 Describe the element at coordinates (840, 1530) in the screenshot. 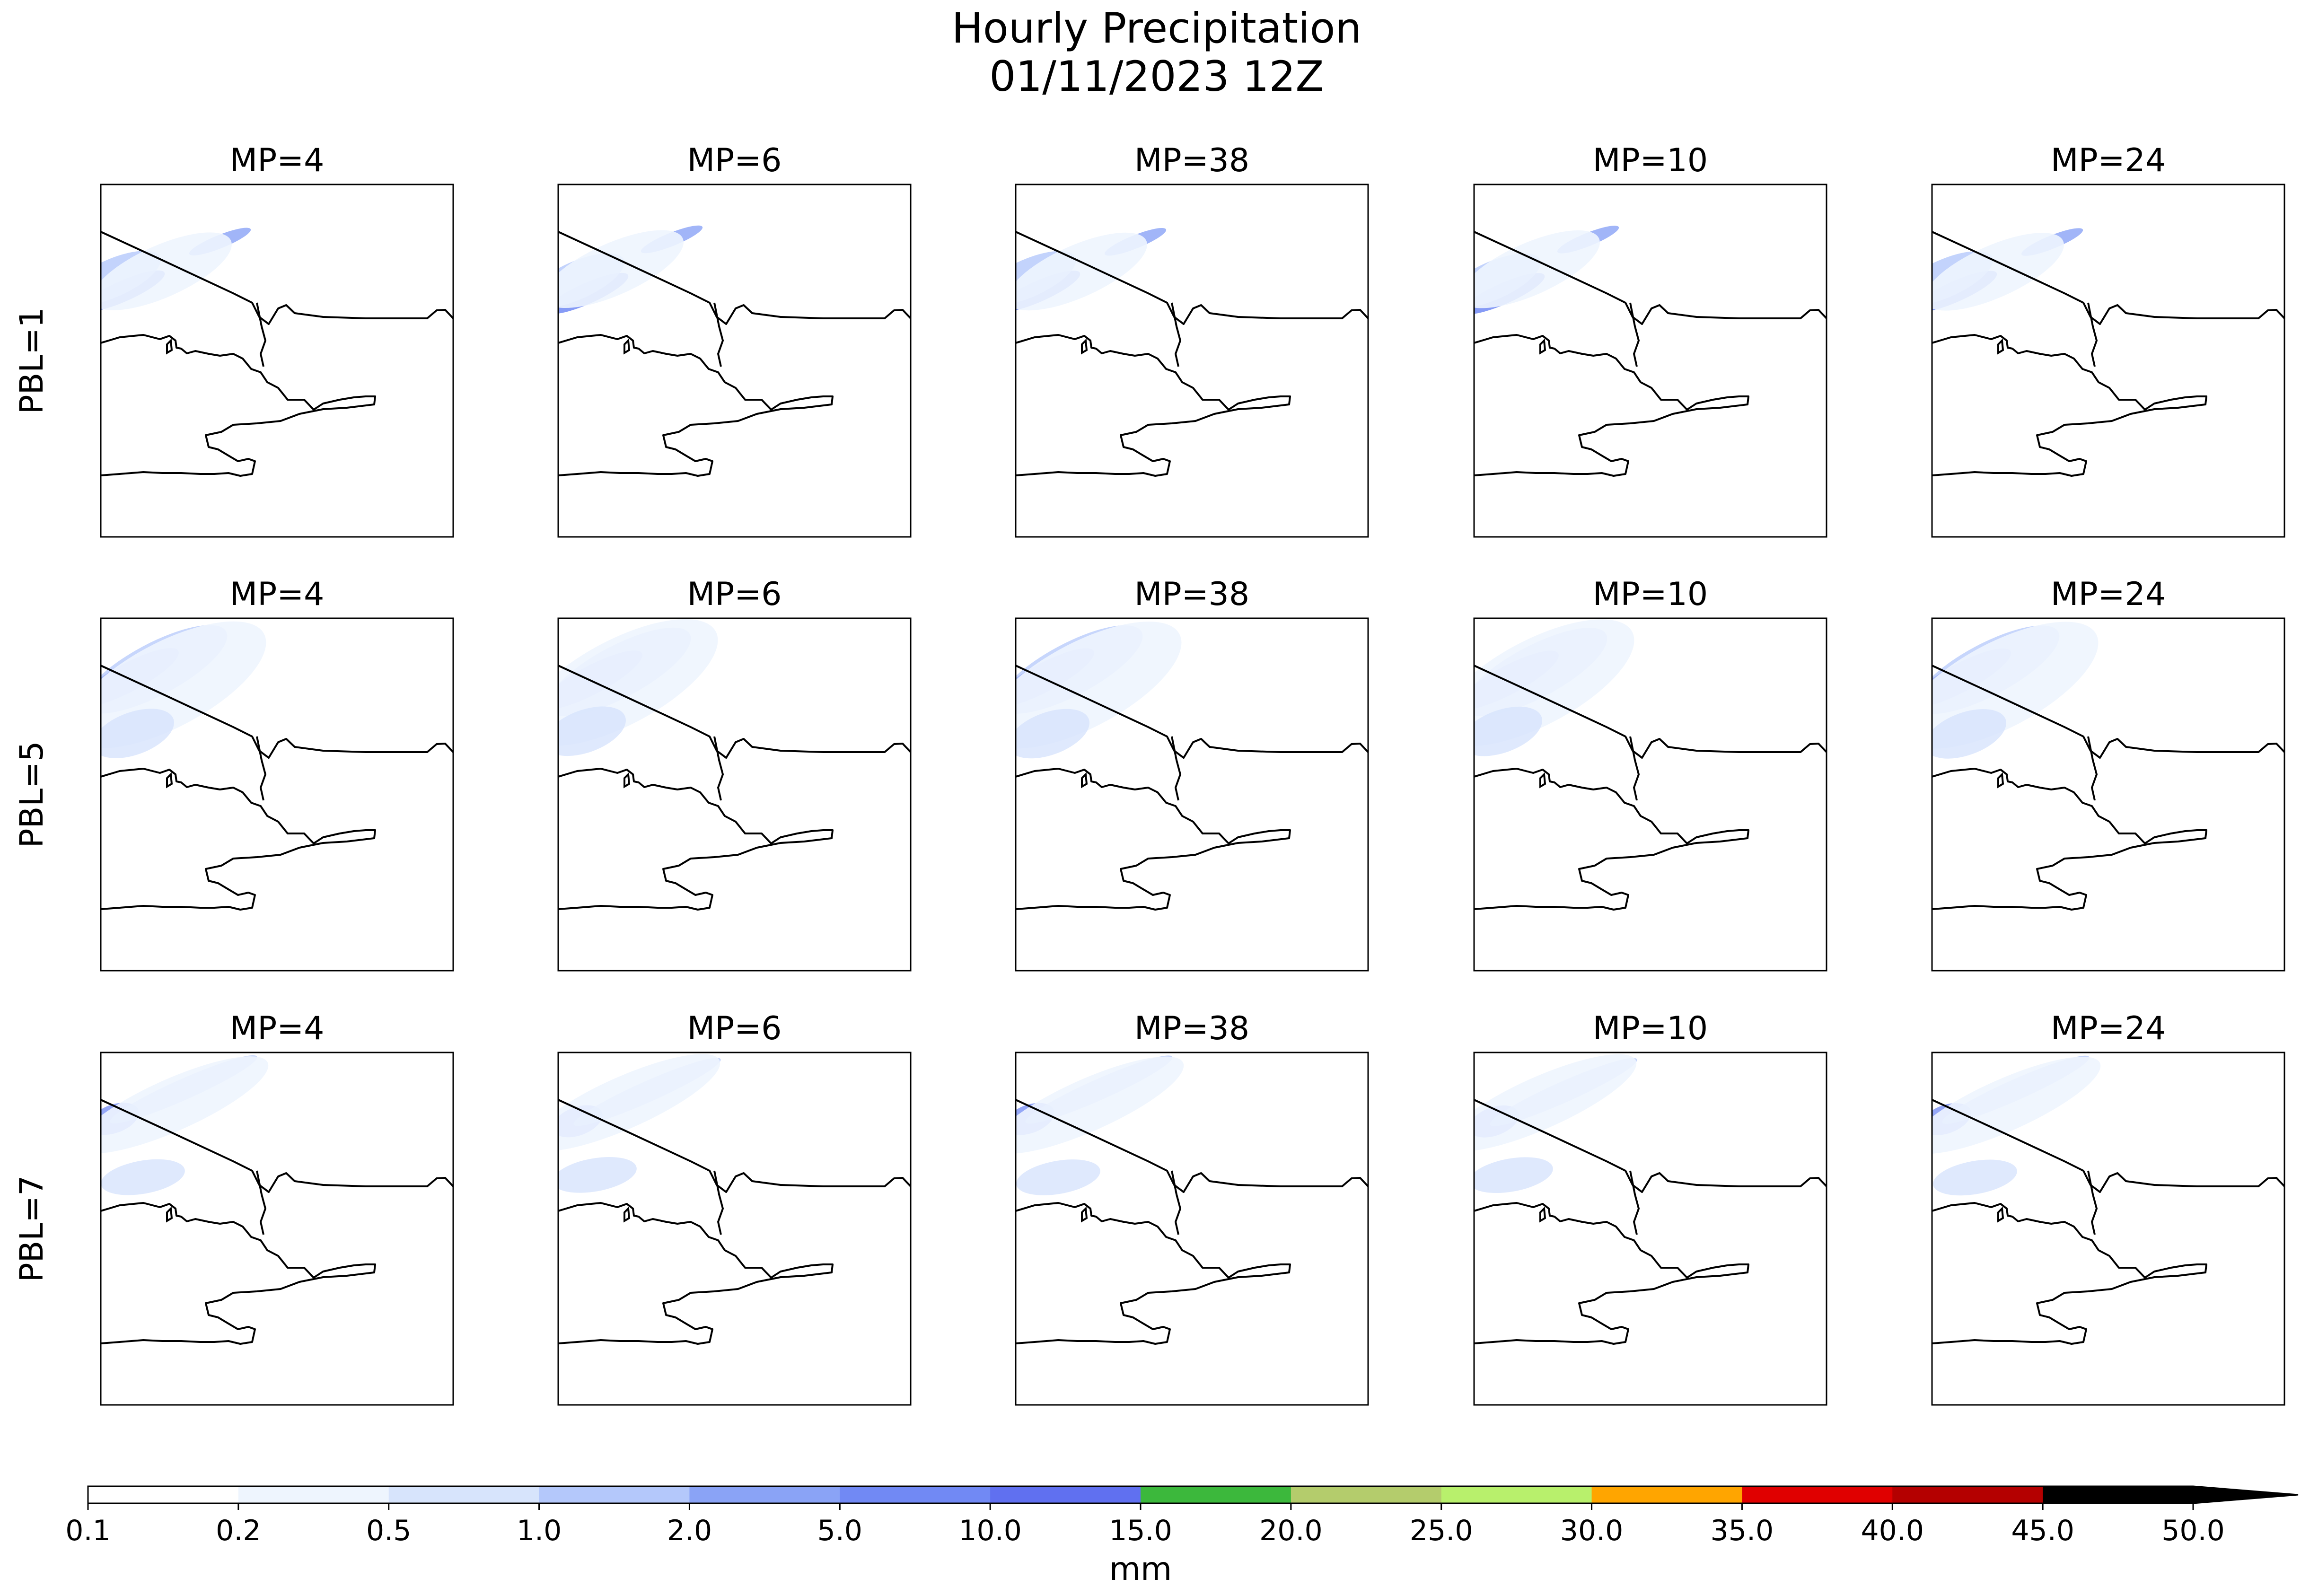

I see `colorbar-tick-label: 5.0` at that location.